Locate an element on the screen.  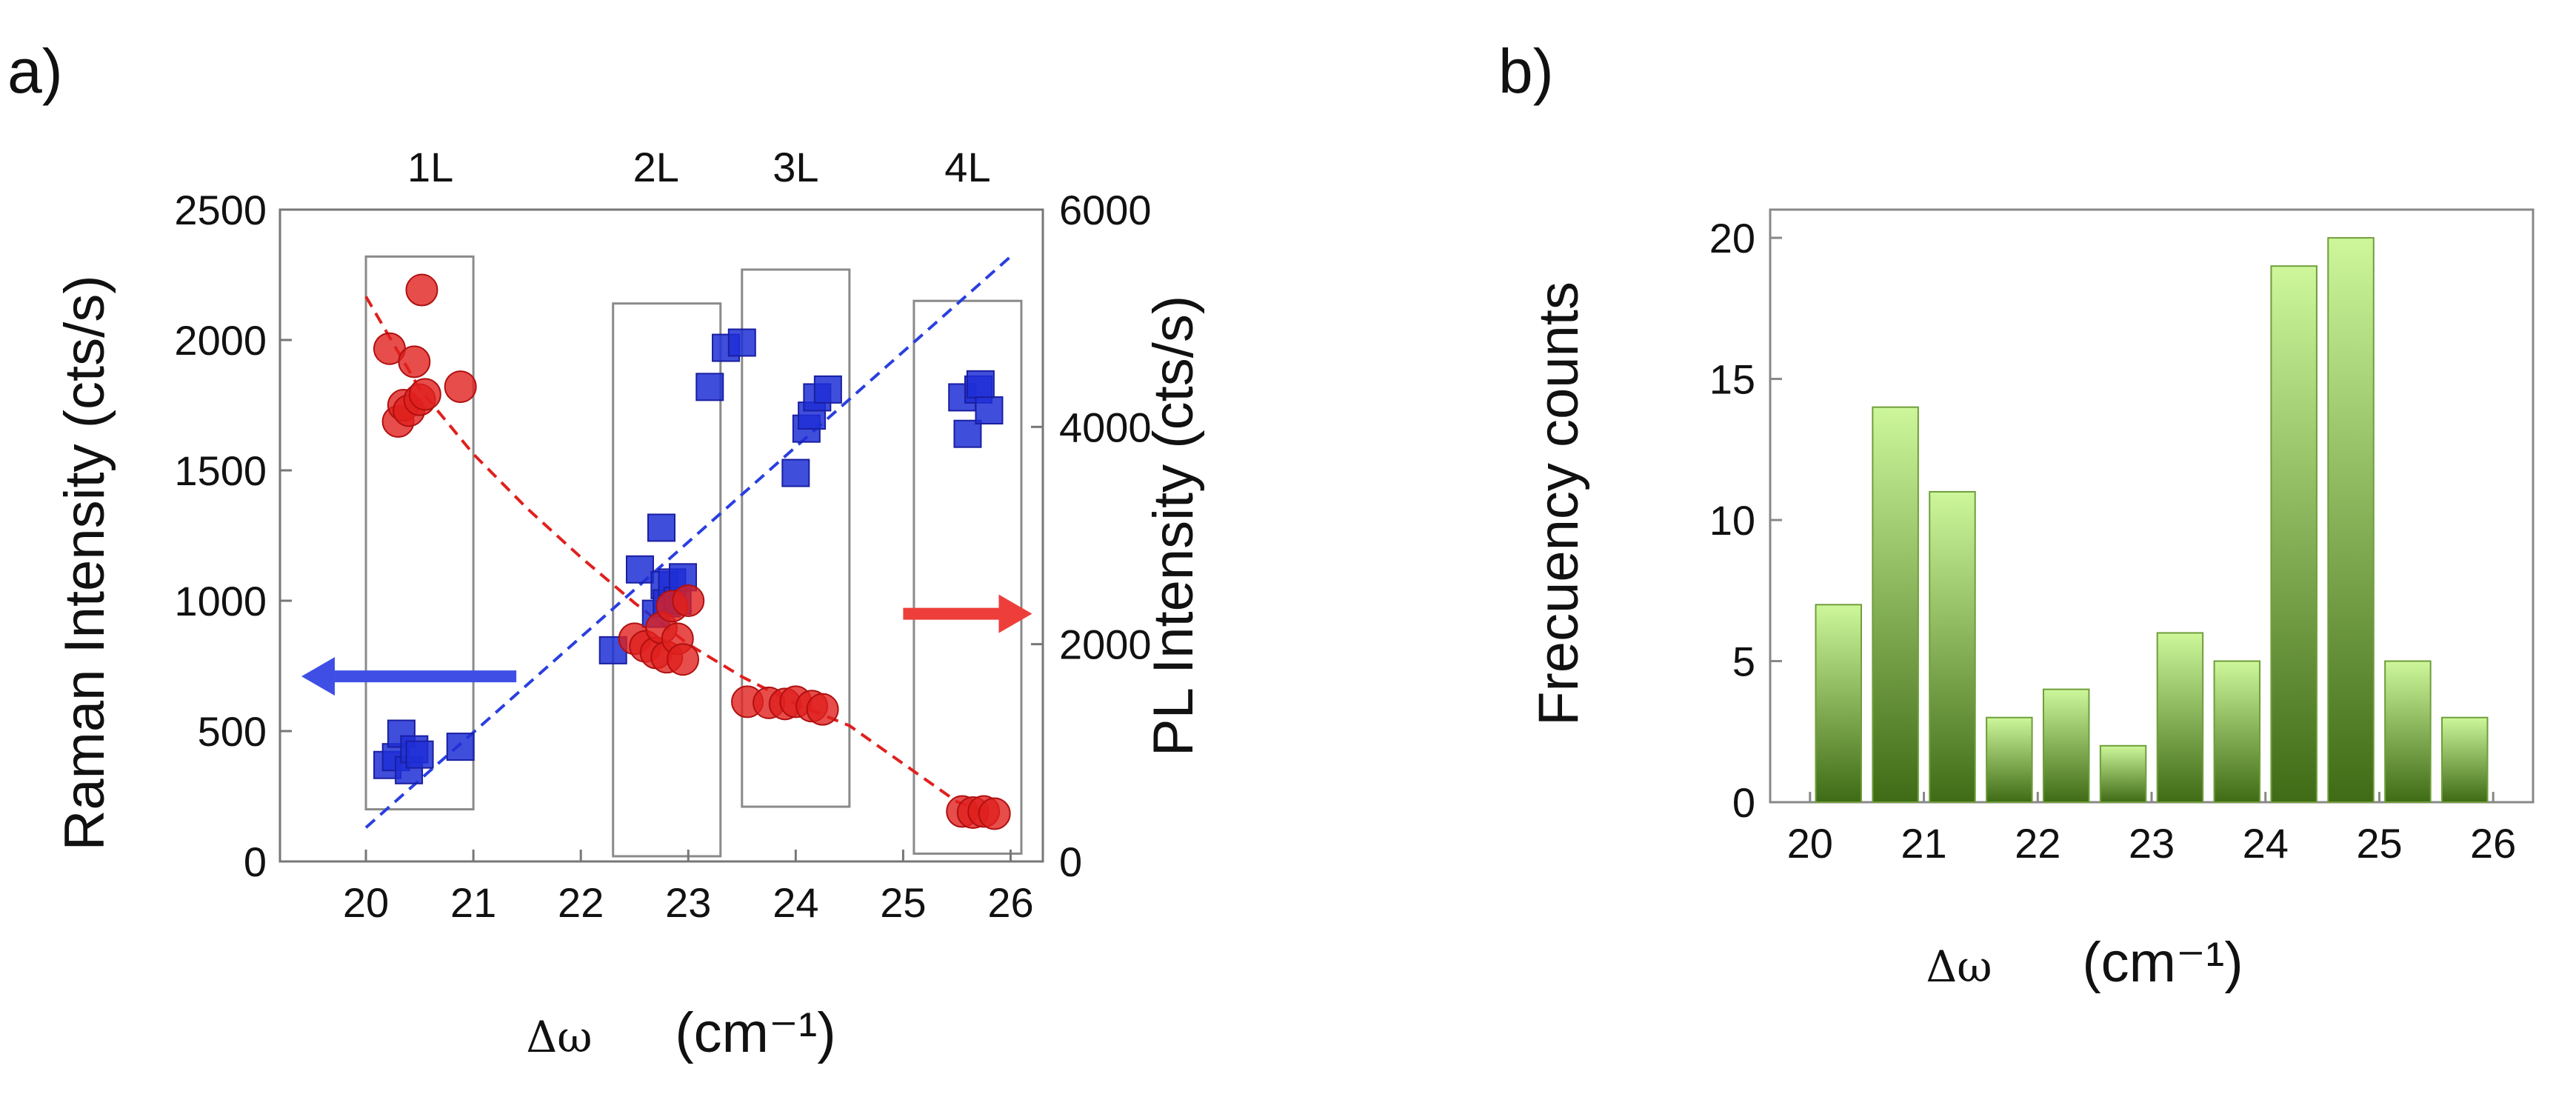
x-axis-unit-a: (cm⁻¹) is located at coordinates (755, 1032).